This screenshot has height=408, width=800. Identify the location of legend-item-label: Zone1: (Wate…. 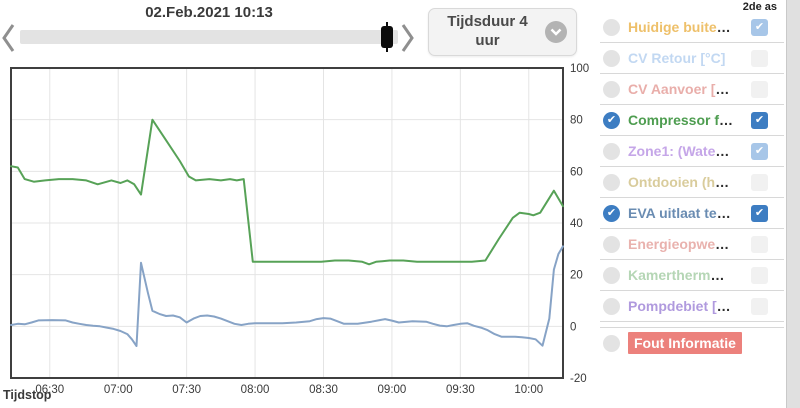
(678, 151).